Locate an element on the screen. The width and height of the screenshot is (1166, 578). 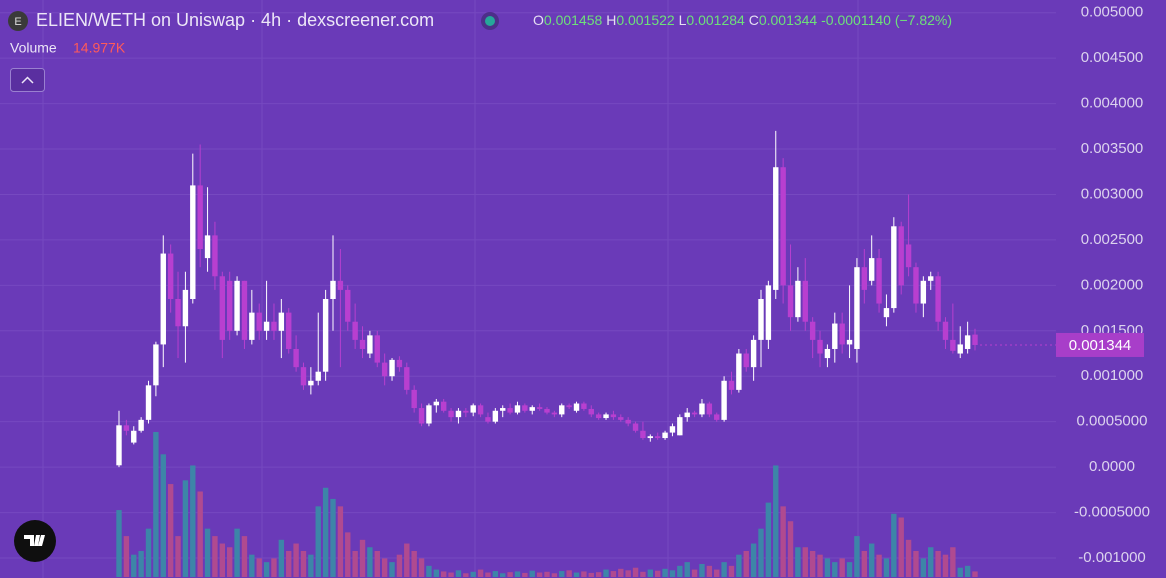
volume-title: Volume is located at coordinates (33, 48).